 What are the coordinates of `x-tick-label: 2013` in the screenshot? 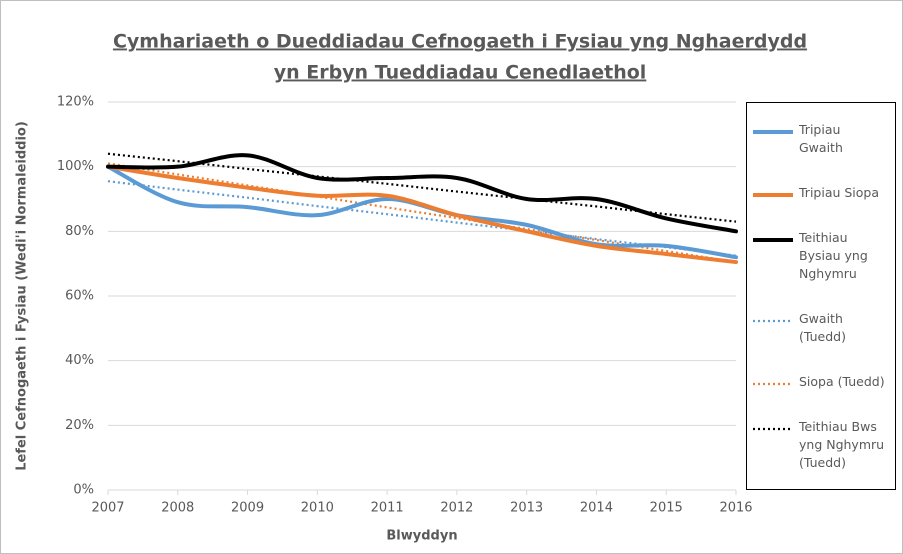 It's located at (526, 508).